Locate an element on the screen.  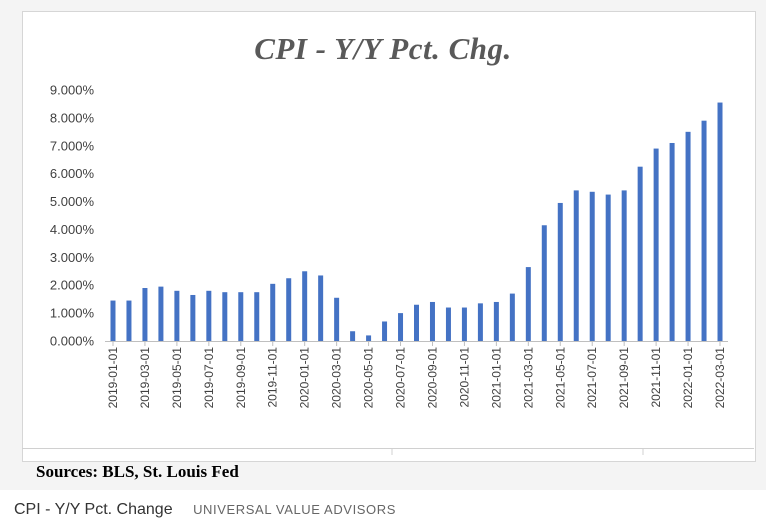
x-tick-label: 2019-07-01 is located at coordinates (209, 378).